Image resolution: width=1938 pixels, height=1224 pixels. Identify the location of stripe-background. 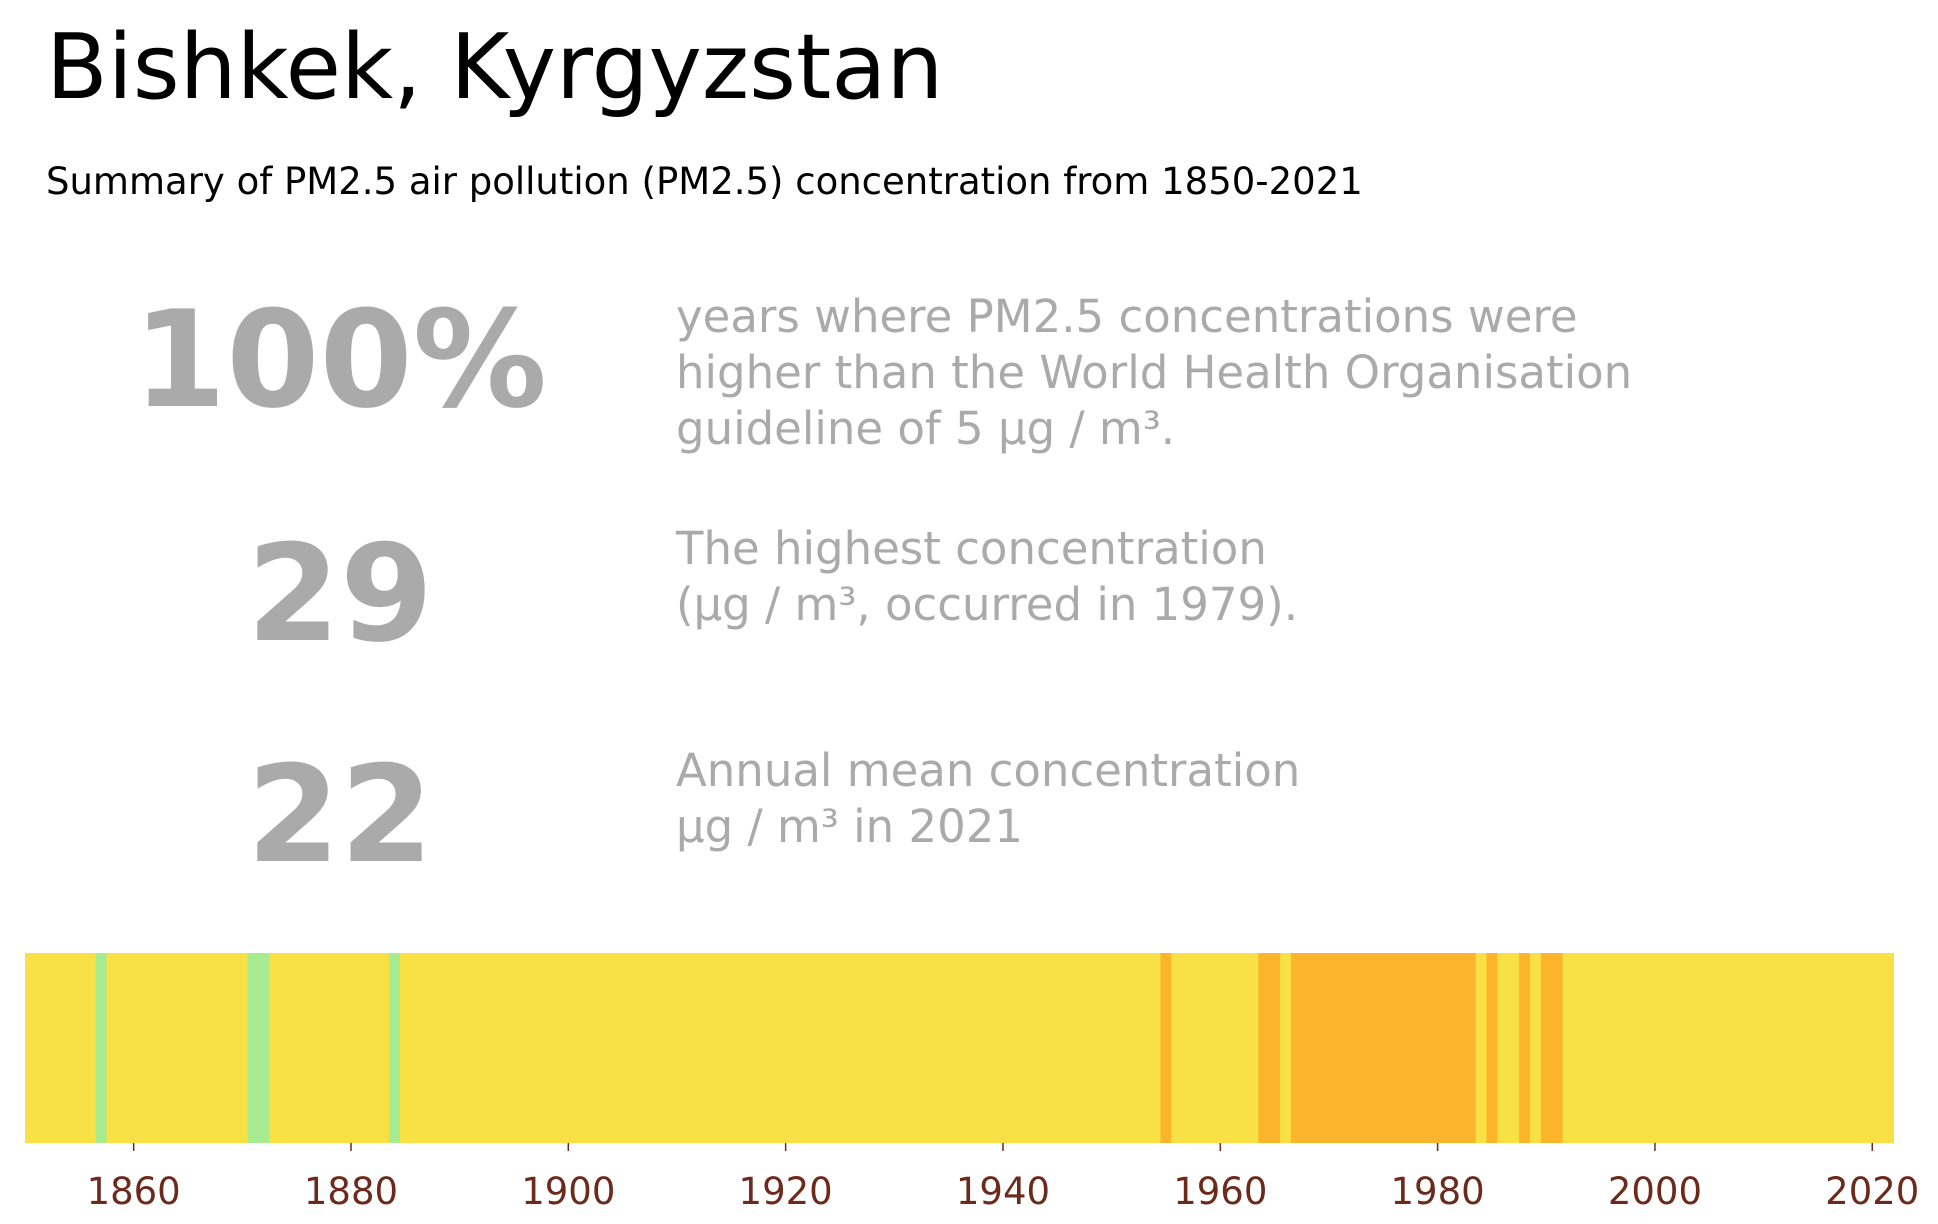
(959, 1048).